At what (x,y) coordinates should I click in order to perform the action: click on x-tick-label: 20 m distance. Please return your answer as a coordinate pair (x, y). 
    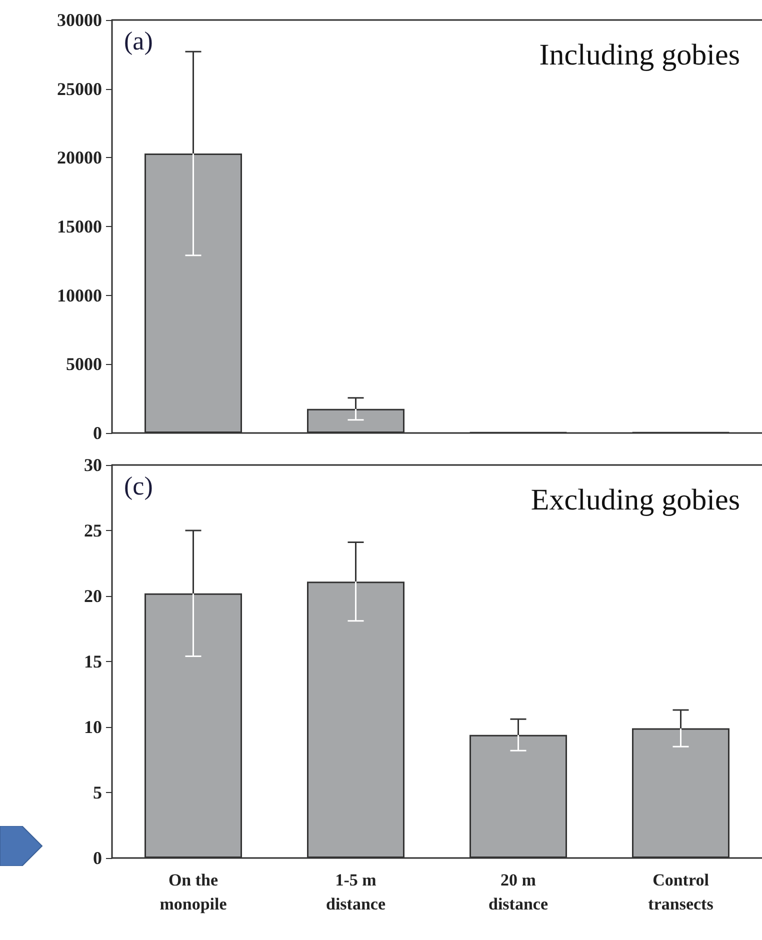
    Looking at the image, I should click on (518, 892).